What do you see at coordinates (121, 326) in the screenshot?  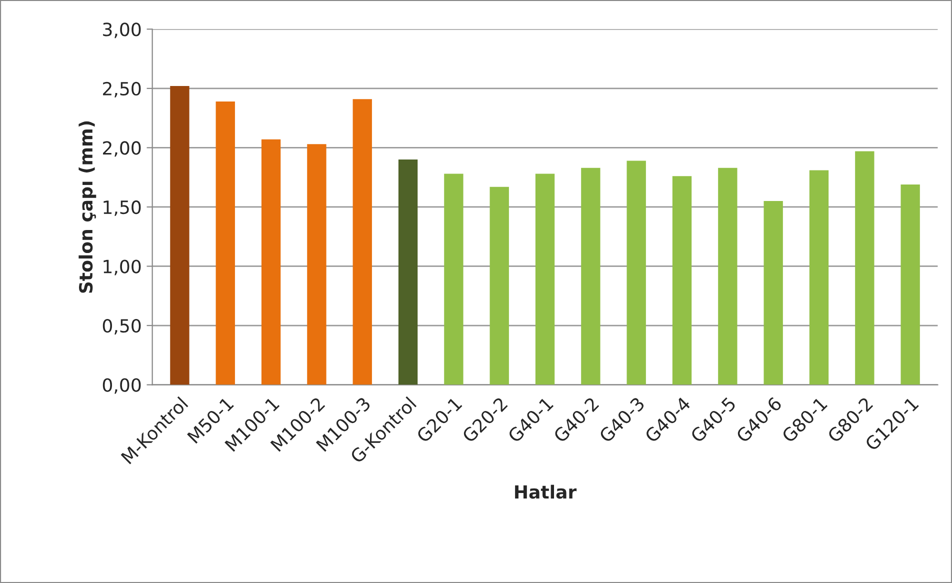 I see `y-tick-label: 0,50` at bounding box center [121, 326].